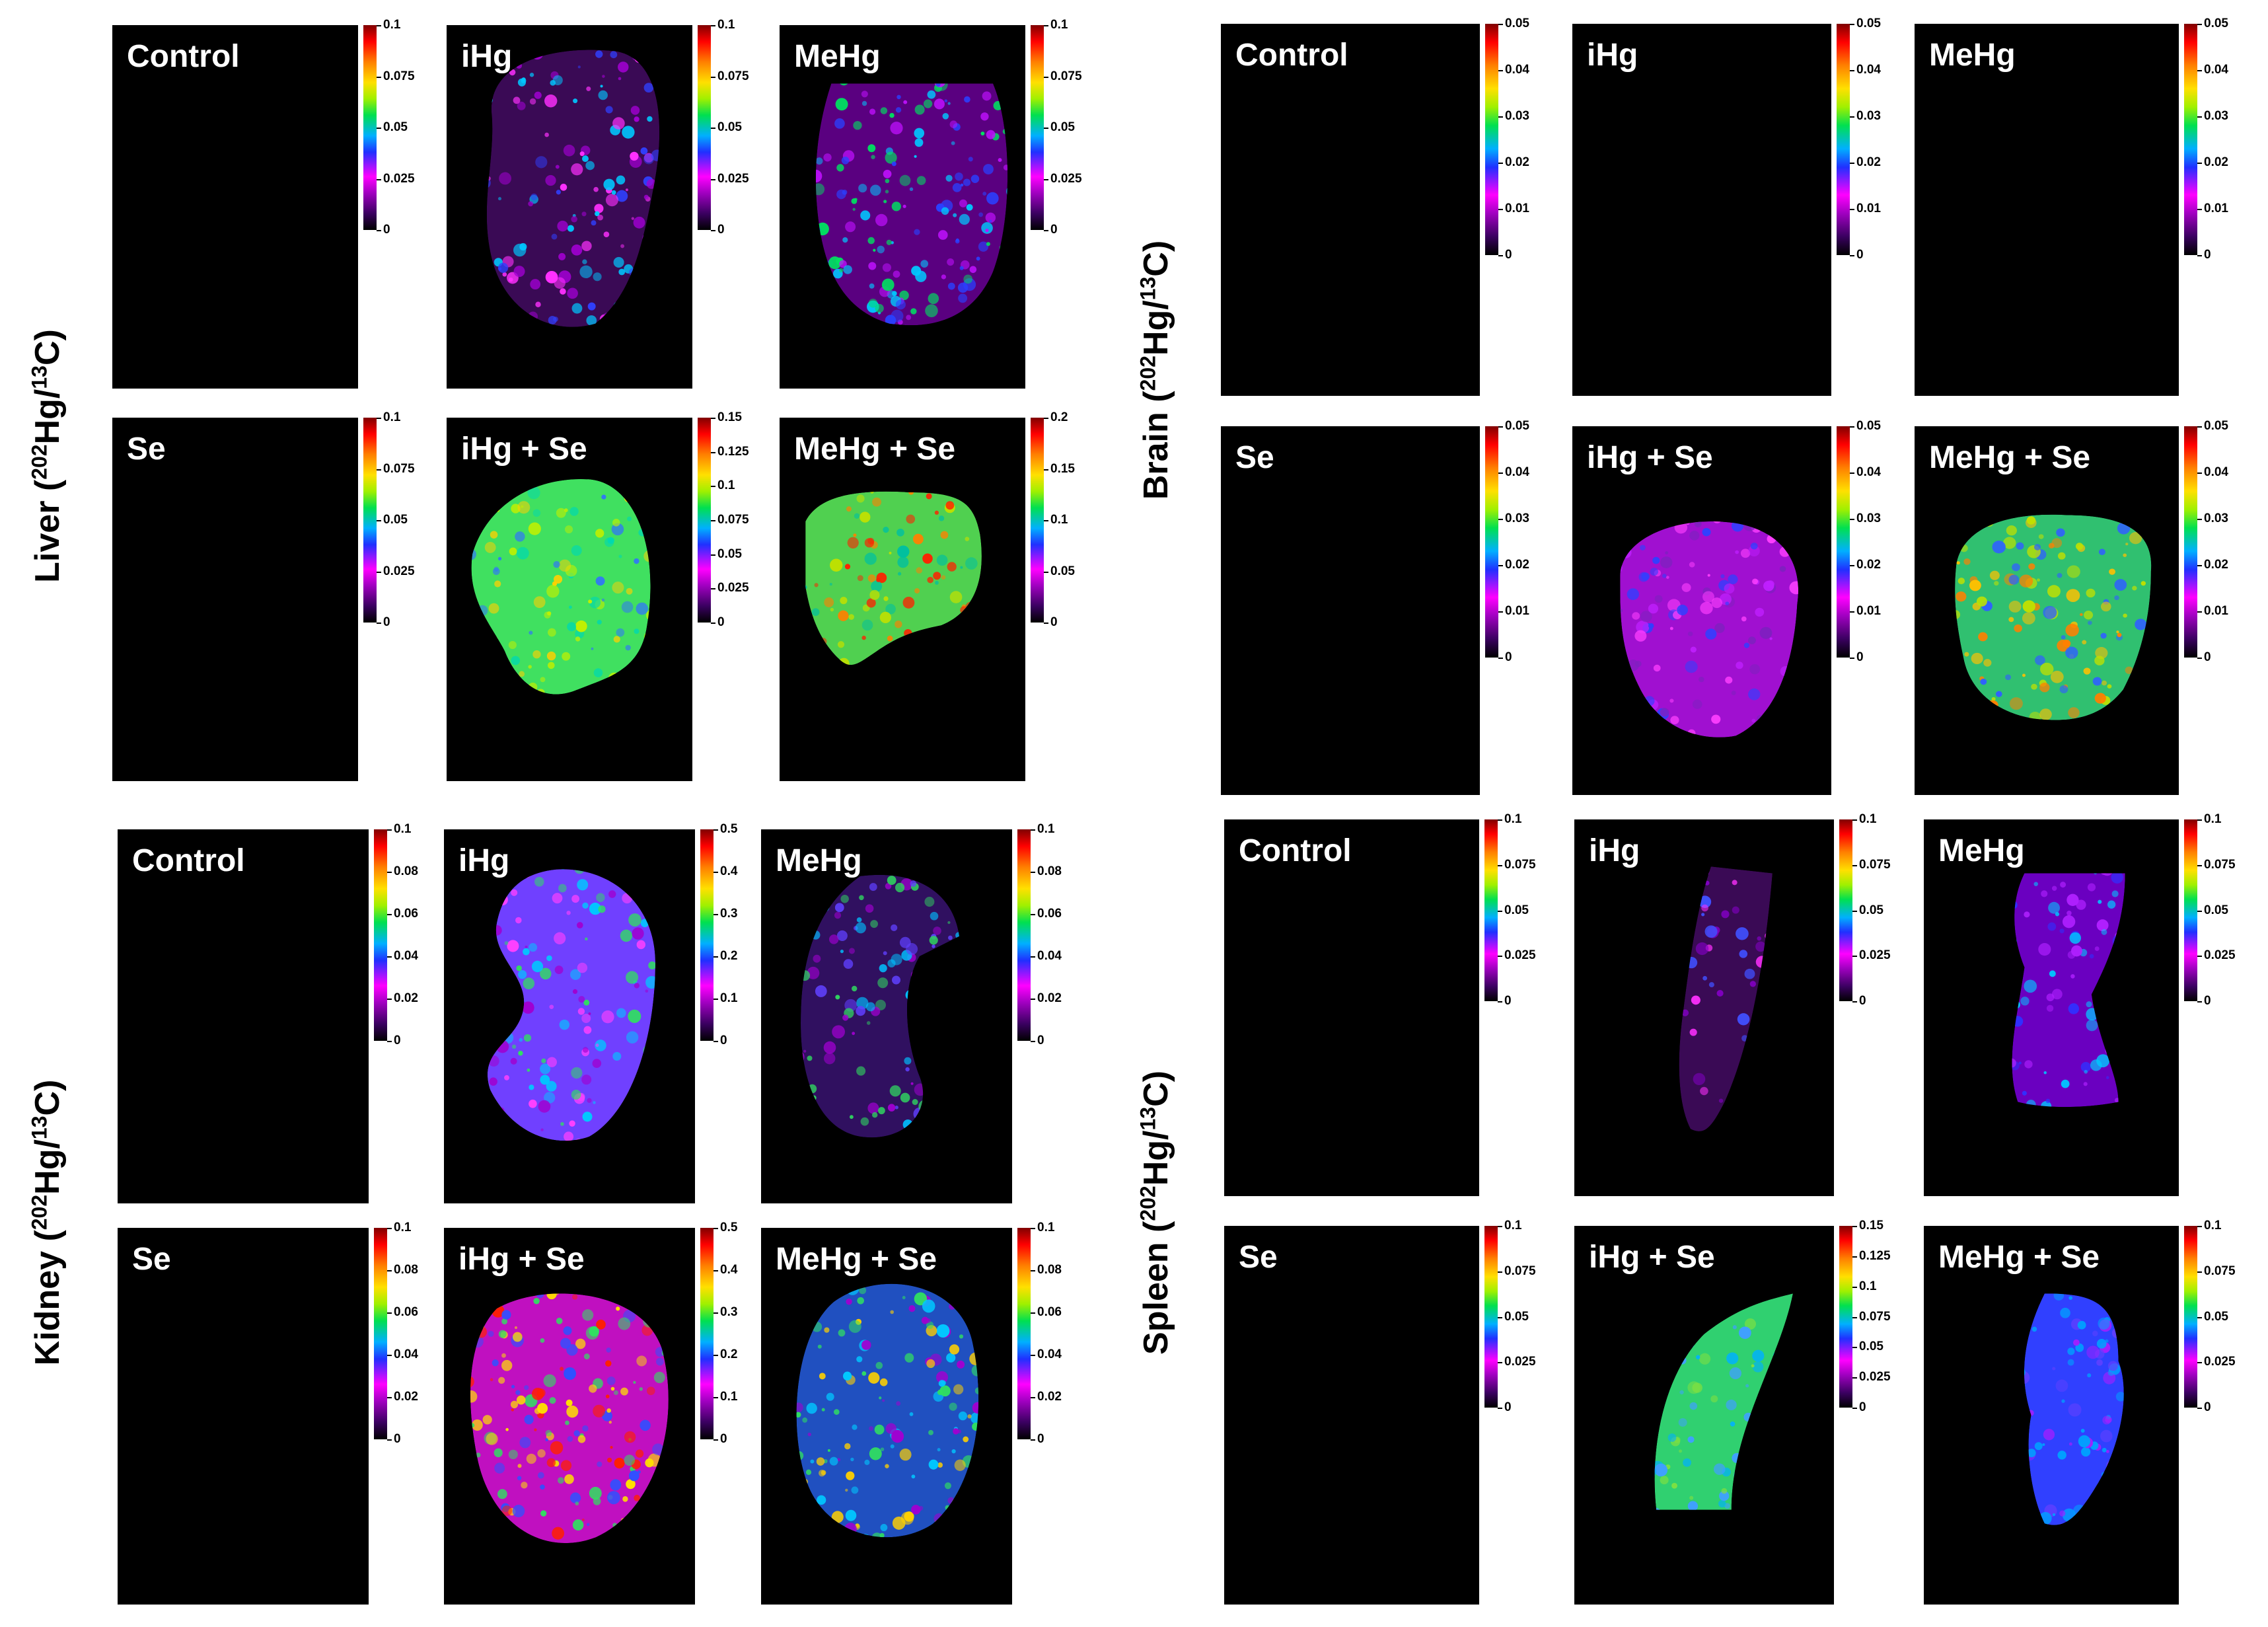 This screenshot has height=1627, width=2268. I want to click on panel-spleen-mehg-plus-se: MeHg + Se 0.1 0.075 0.05 0.025 0, so click(2094, 1412).